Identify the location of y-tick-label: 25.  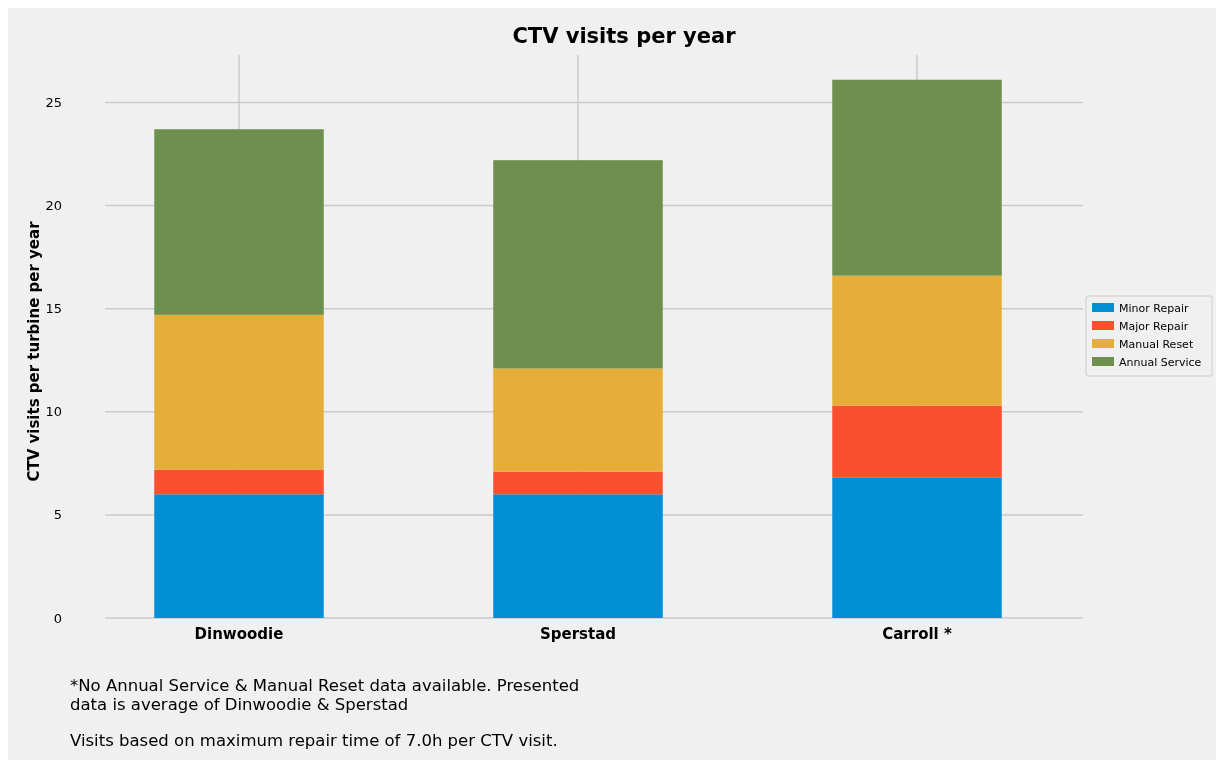
(53, 102).